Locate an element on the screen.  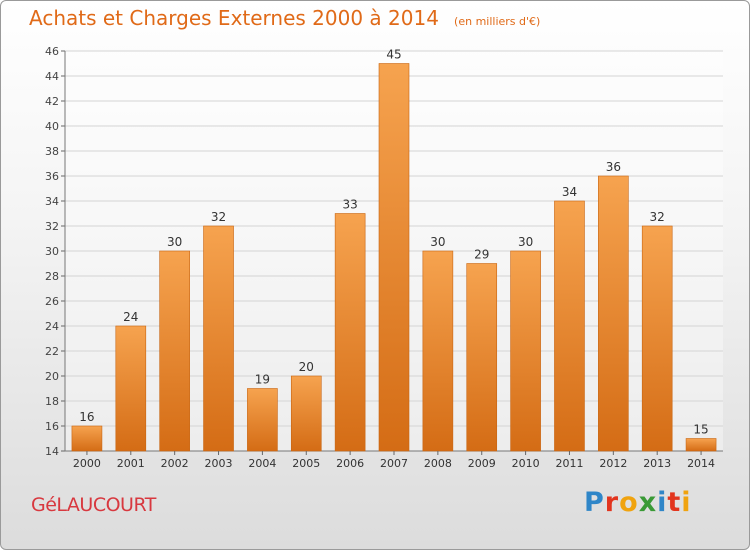
y-tick-label: 28 is located at coordinates (52, 276).